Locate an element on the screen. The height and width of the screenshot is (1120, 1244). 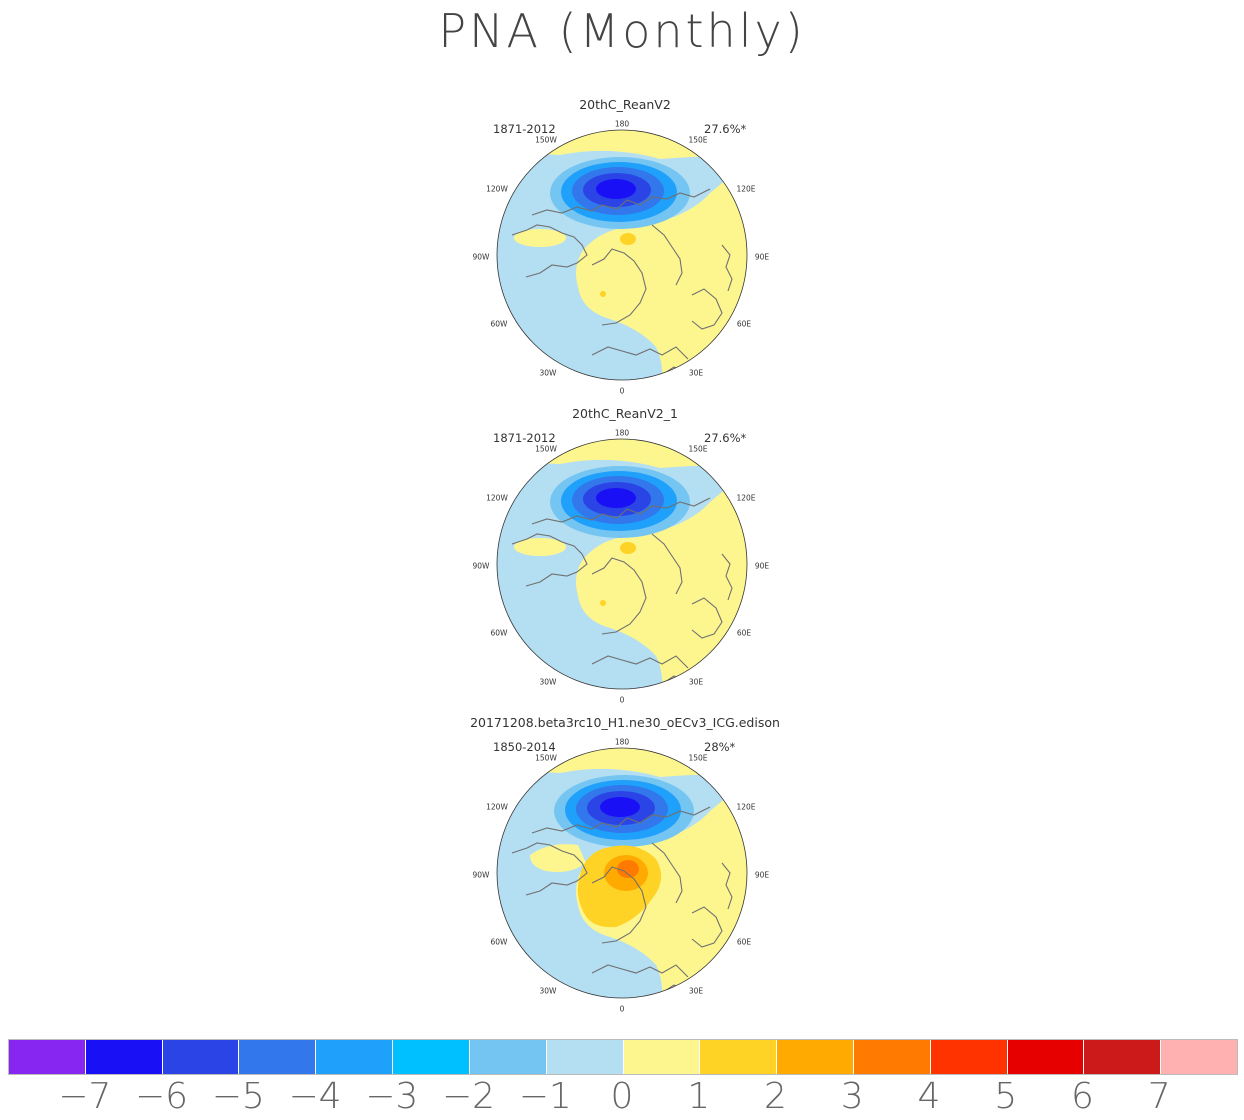
colorbar-tick-label: 1 is located at coordinates (699, 1096).